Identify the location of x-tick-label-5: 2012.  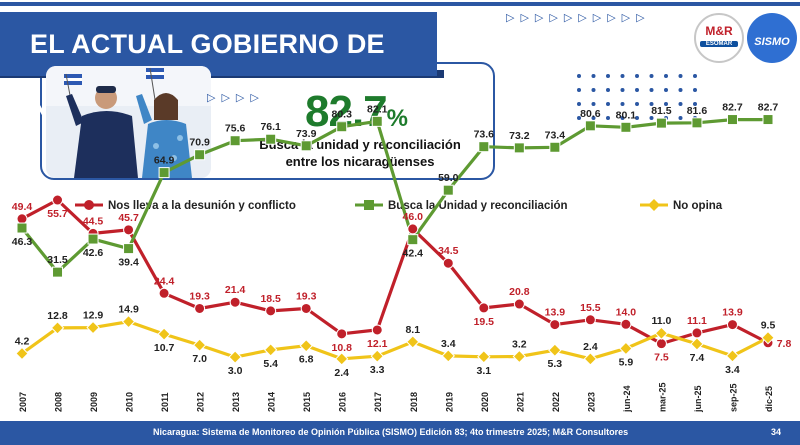
(201, 402).